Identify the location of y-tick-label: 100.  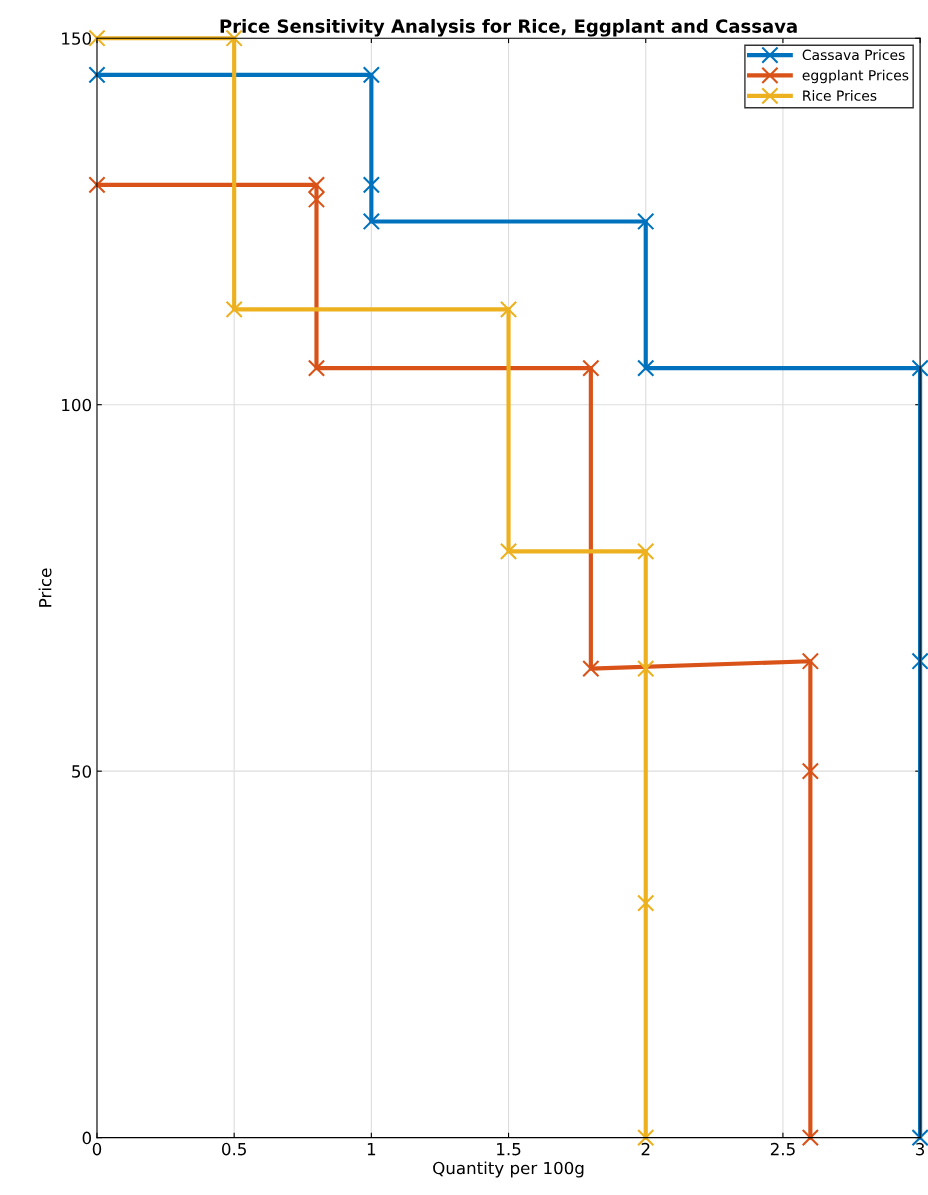
(77, 405).